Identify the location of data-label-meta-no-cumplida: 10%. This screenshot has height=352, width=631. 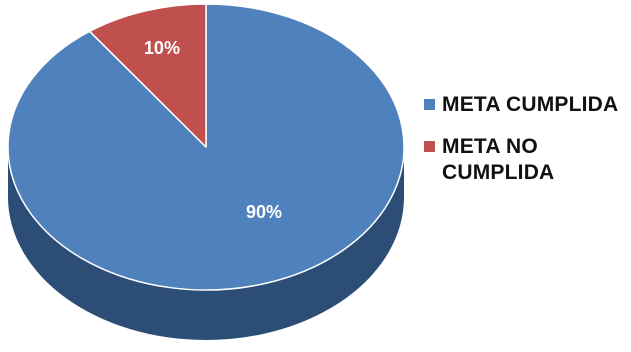
(162, 48).